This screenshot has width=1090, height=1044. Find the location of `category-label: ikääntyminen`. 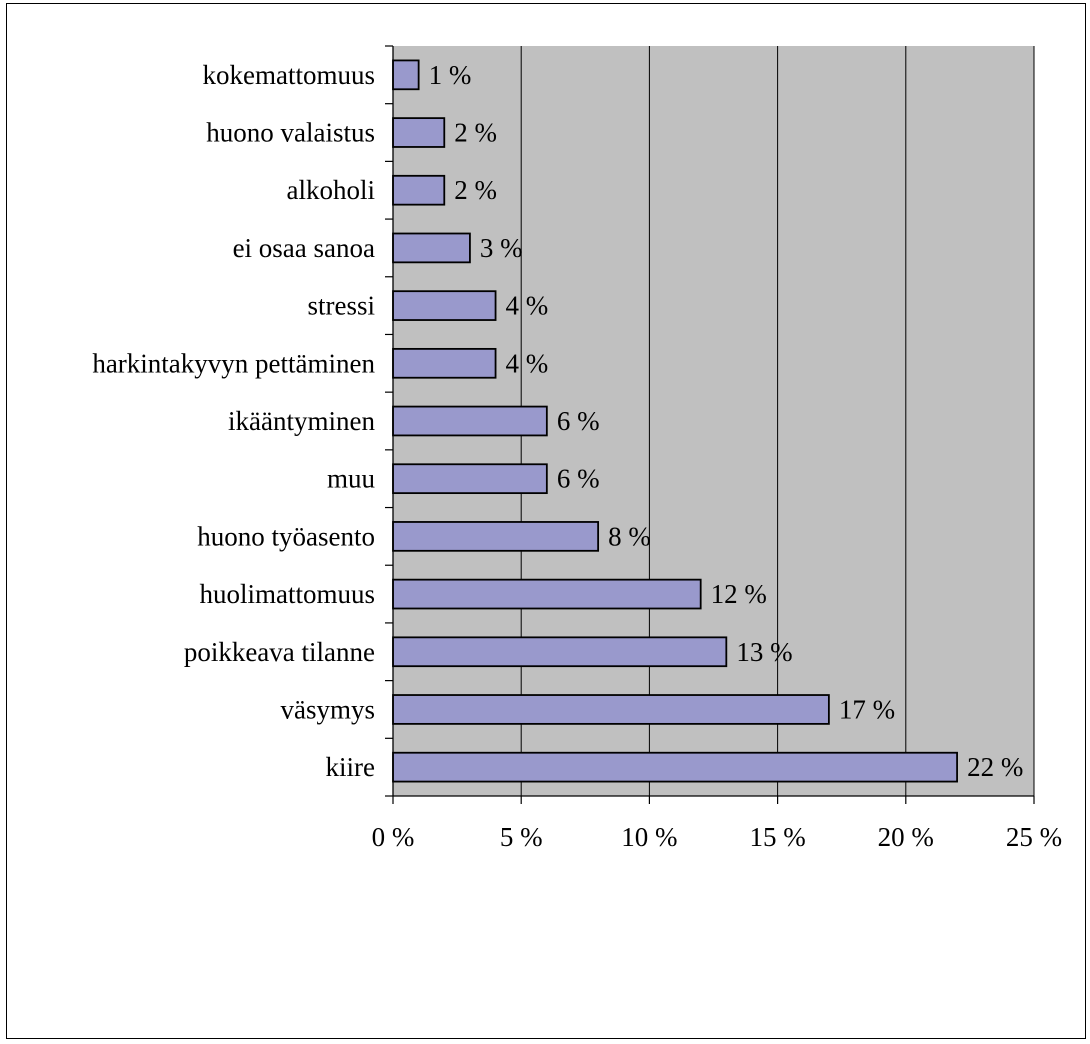

category-label: ikääntyminen is located at coordinates (301, 421).